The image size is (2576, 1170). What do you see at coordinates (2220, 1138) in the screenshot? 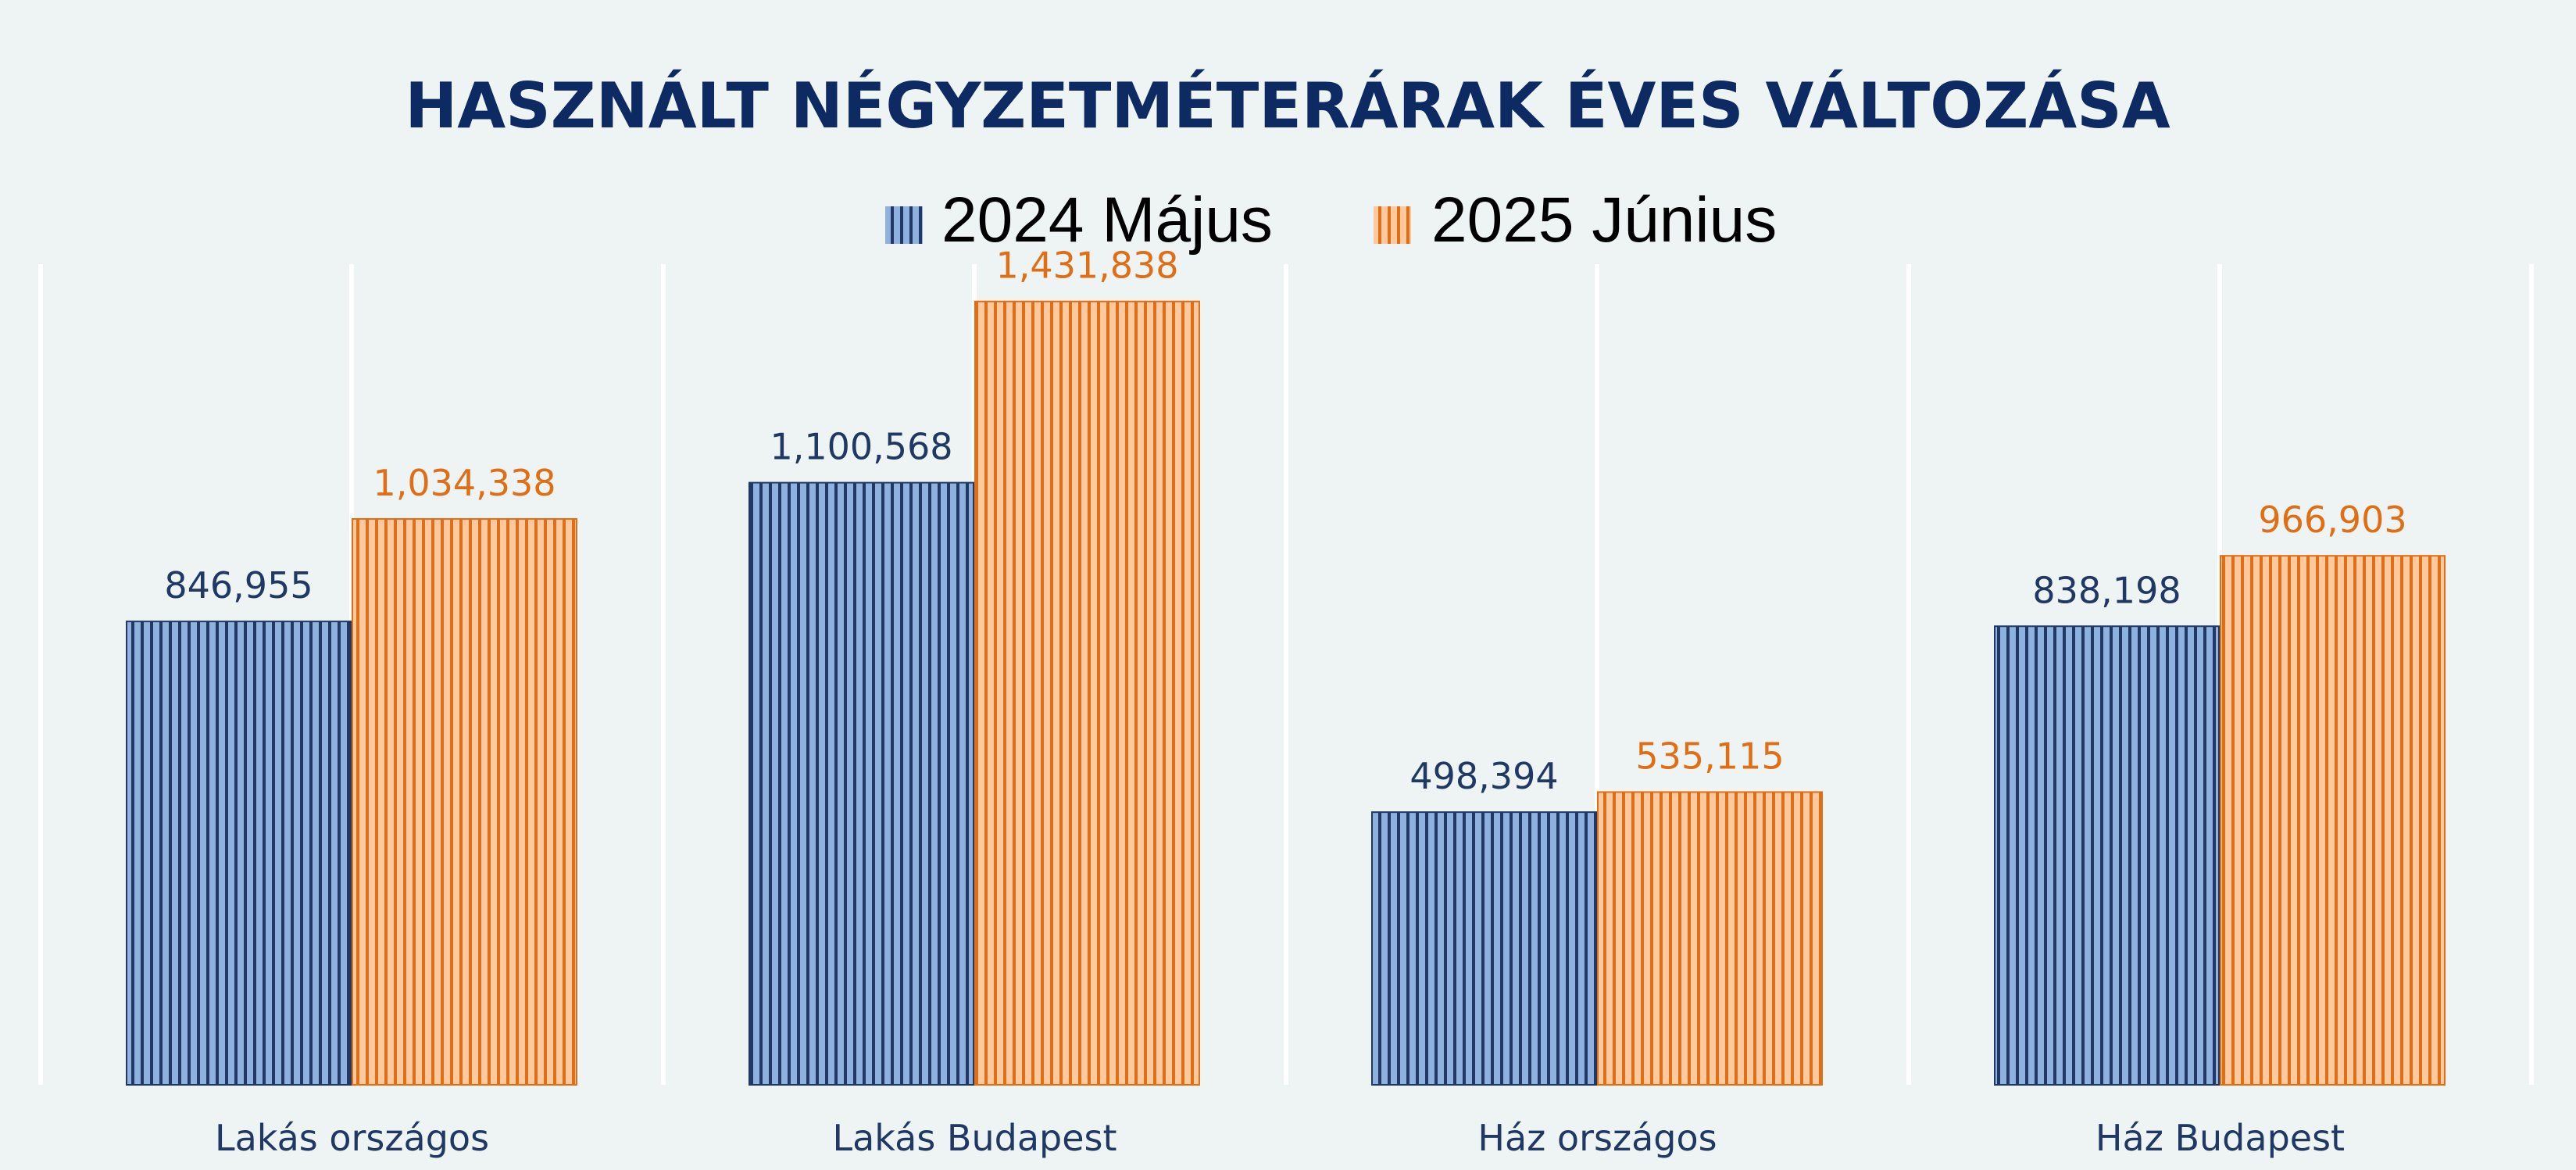
I see `category-label-3: Ház Budapest` at bounding box center [2220, 1138].